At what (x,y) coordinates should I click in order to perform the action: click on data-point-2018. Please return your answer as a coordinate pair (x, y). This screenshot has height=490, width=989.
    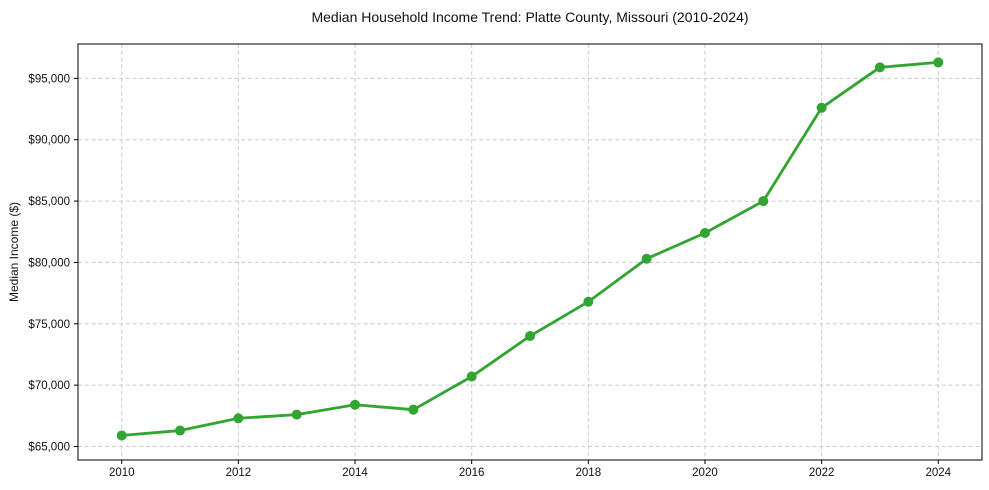
    Looking at the image, I should click on (588, 301).